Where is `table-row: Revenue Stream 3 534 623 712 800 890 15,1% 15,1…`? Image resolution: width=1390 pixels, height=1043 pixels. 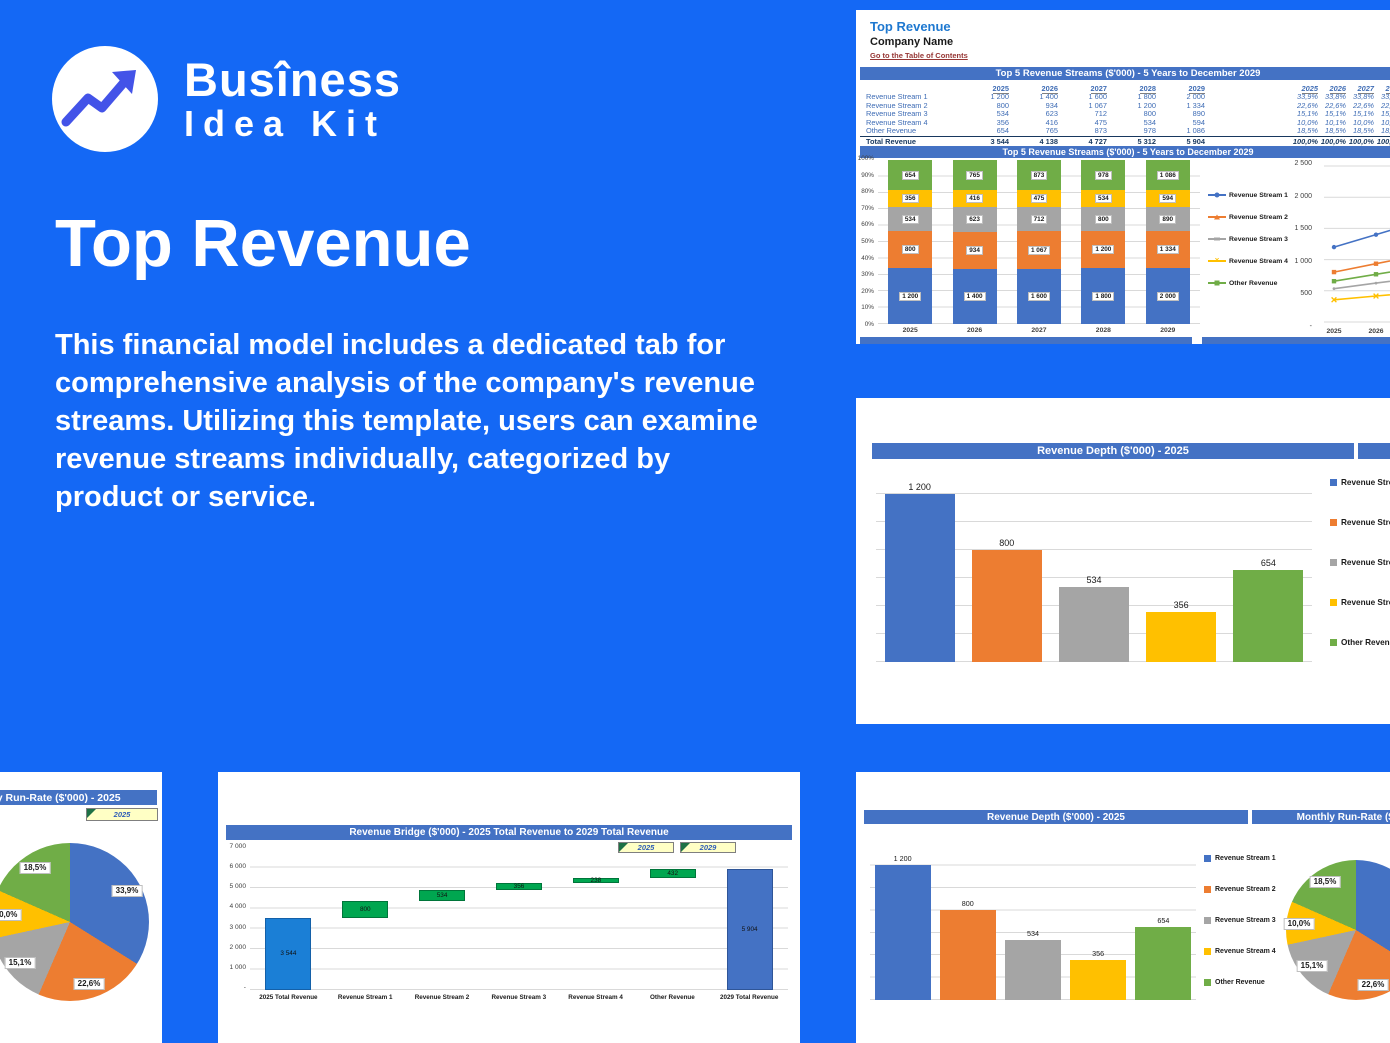
table-row: Revenue Stream 3 534 623 712 800 890 15,1% 15,1… is located at coordinates (1125, 114).